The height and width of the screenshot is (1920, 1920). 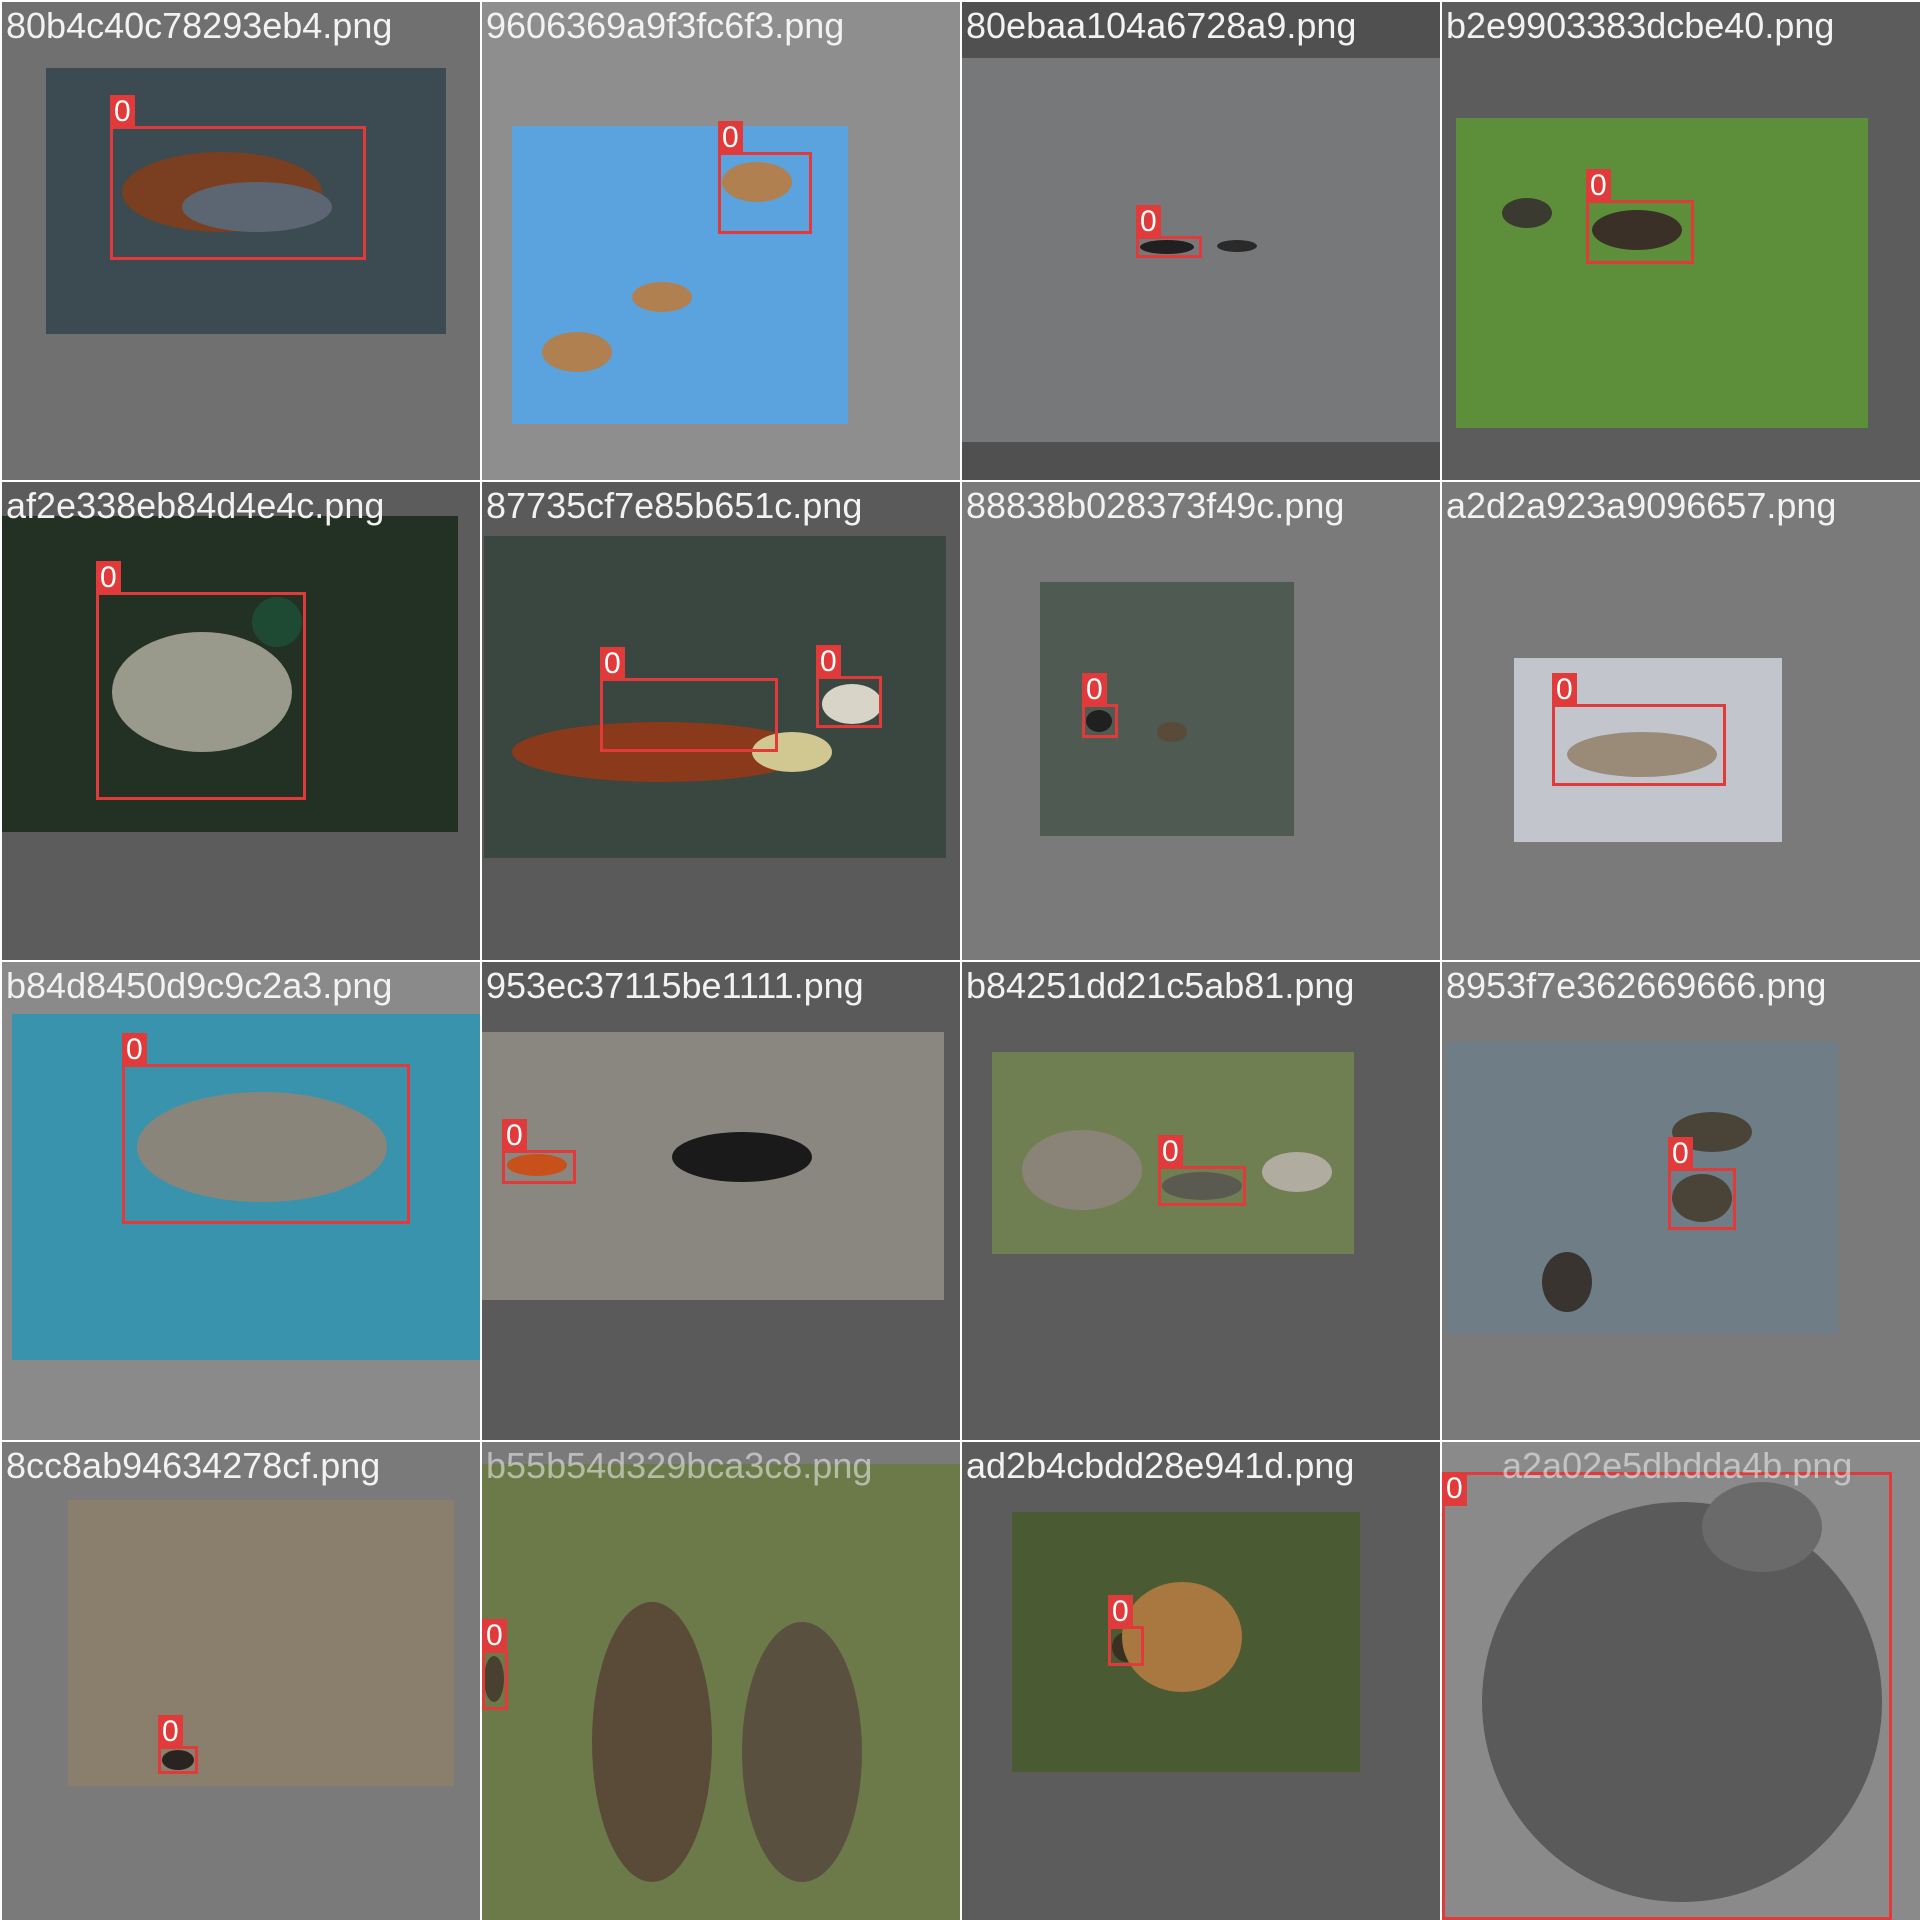 I want to click on tile-filename: b55b54d329bca3c8.png, so click(x=679, y=1465).